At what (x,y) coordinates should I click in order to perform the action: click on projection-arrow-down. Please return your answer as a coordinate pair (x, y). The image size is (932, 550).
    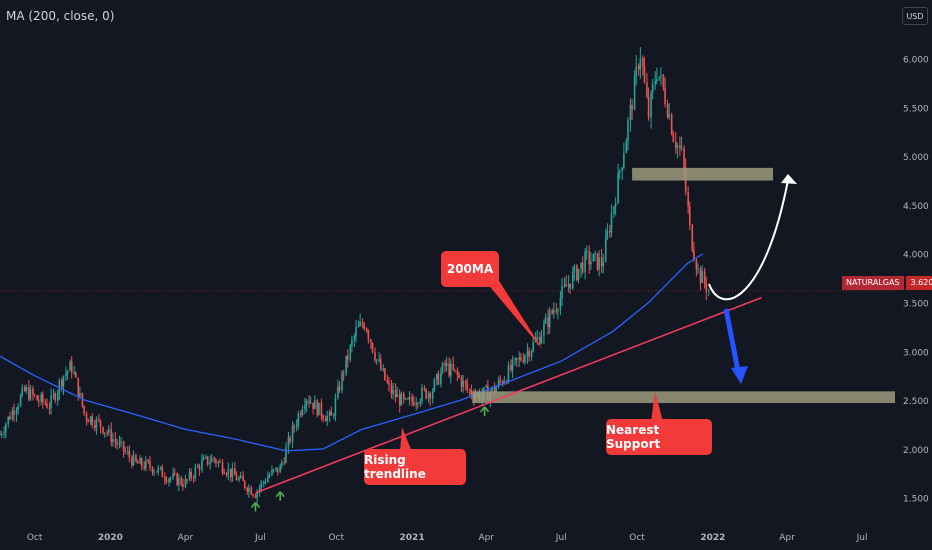
    Looking at the image, I should click on (732, 340).